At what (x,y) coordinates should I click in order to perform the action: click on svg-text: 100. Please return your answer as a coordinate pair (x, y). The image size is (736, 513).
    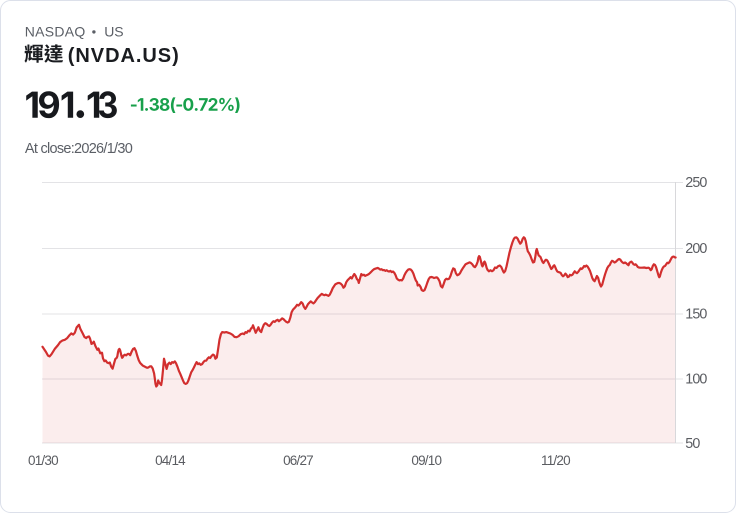
    Looking at the image, I should click on (696, 380).